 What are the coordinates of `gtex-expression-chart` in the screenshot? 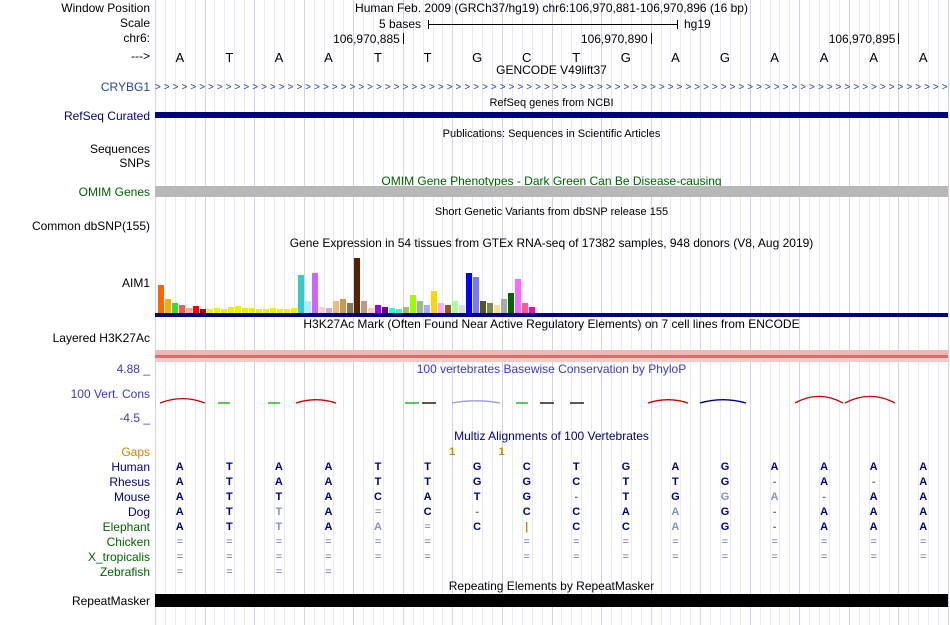 It's located at (347, 284).